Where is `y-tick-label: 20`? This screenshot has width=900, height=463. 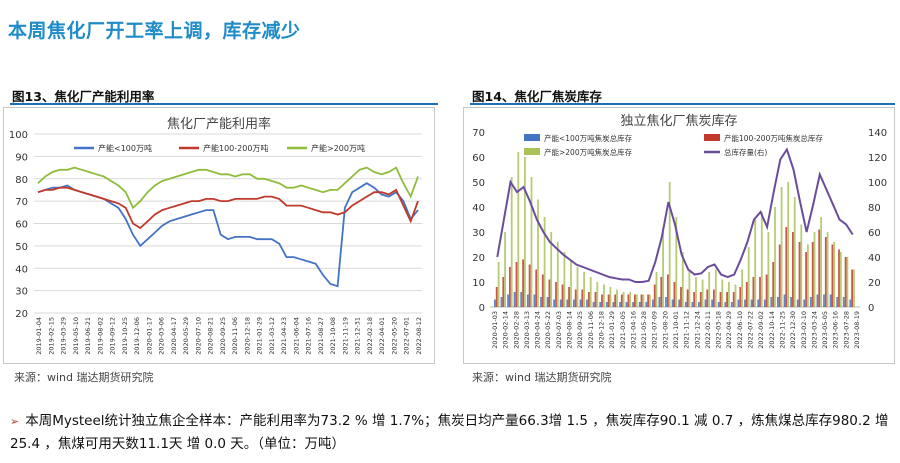 y-tick-label: 20 is located at coordinates (21, 314).